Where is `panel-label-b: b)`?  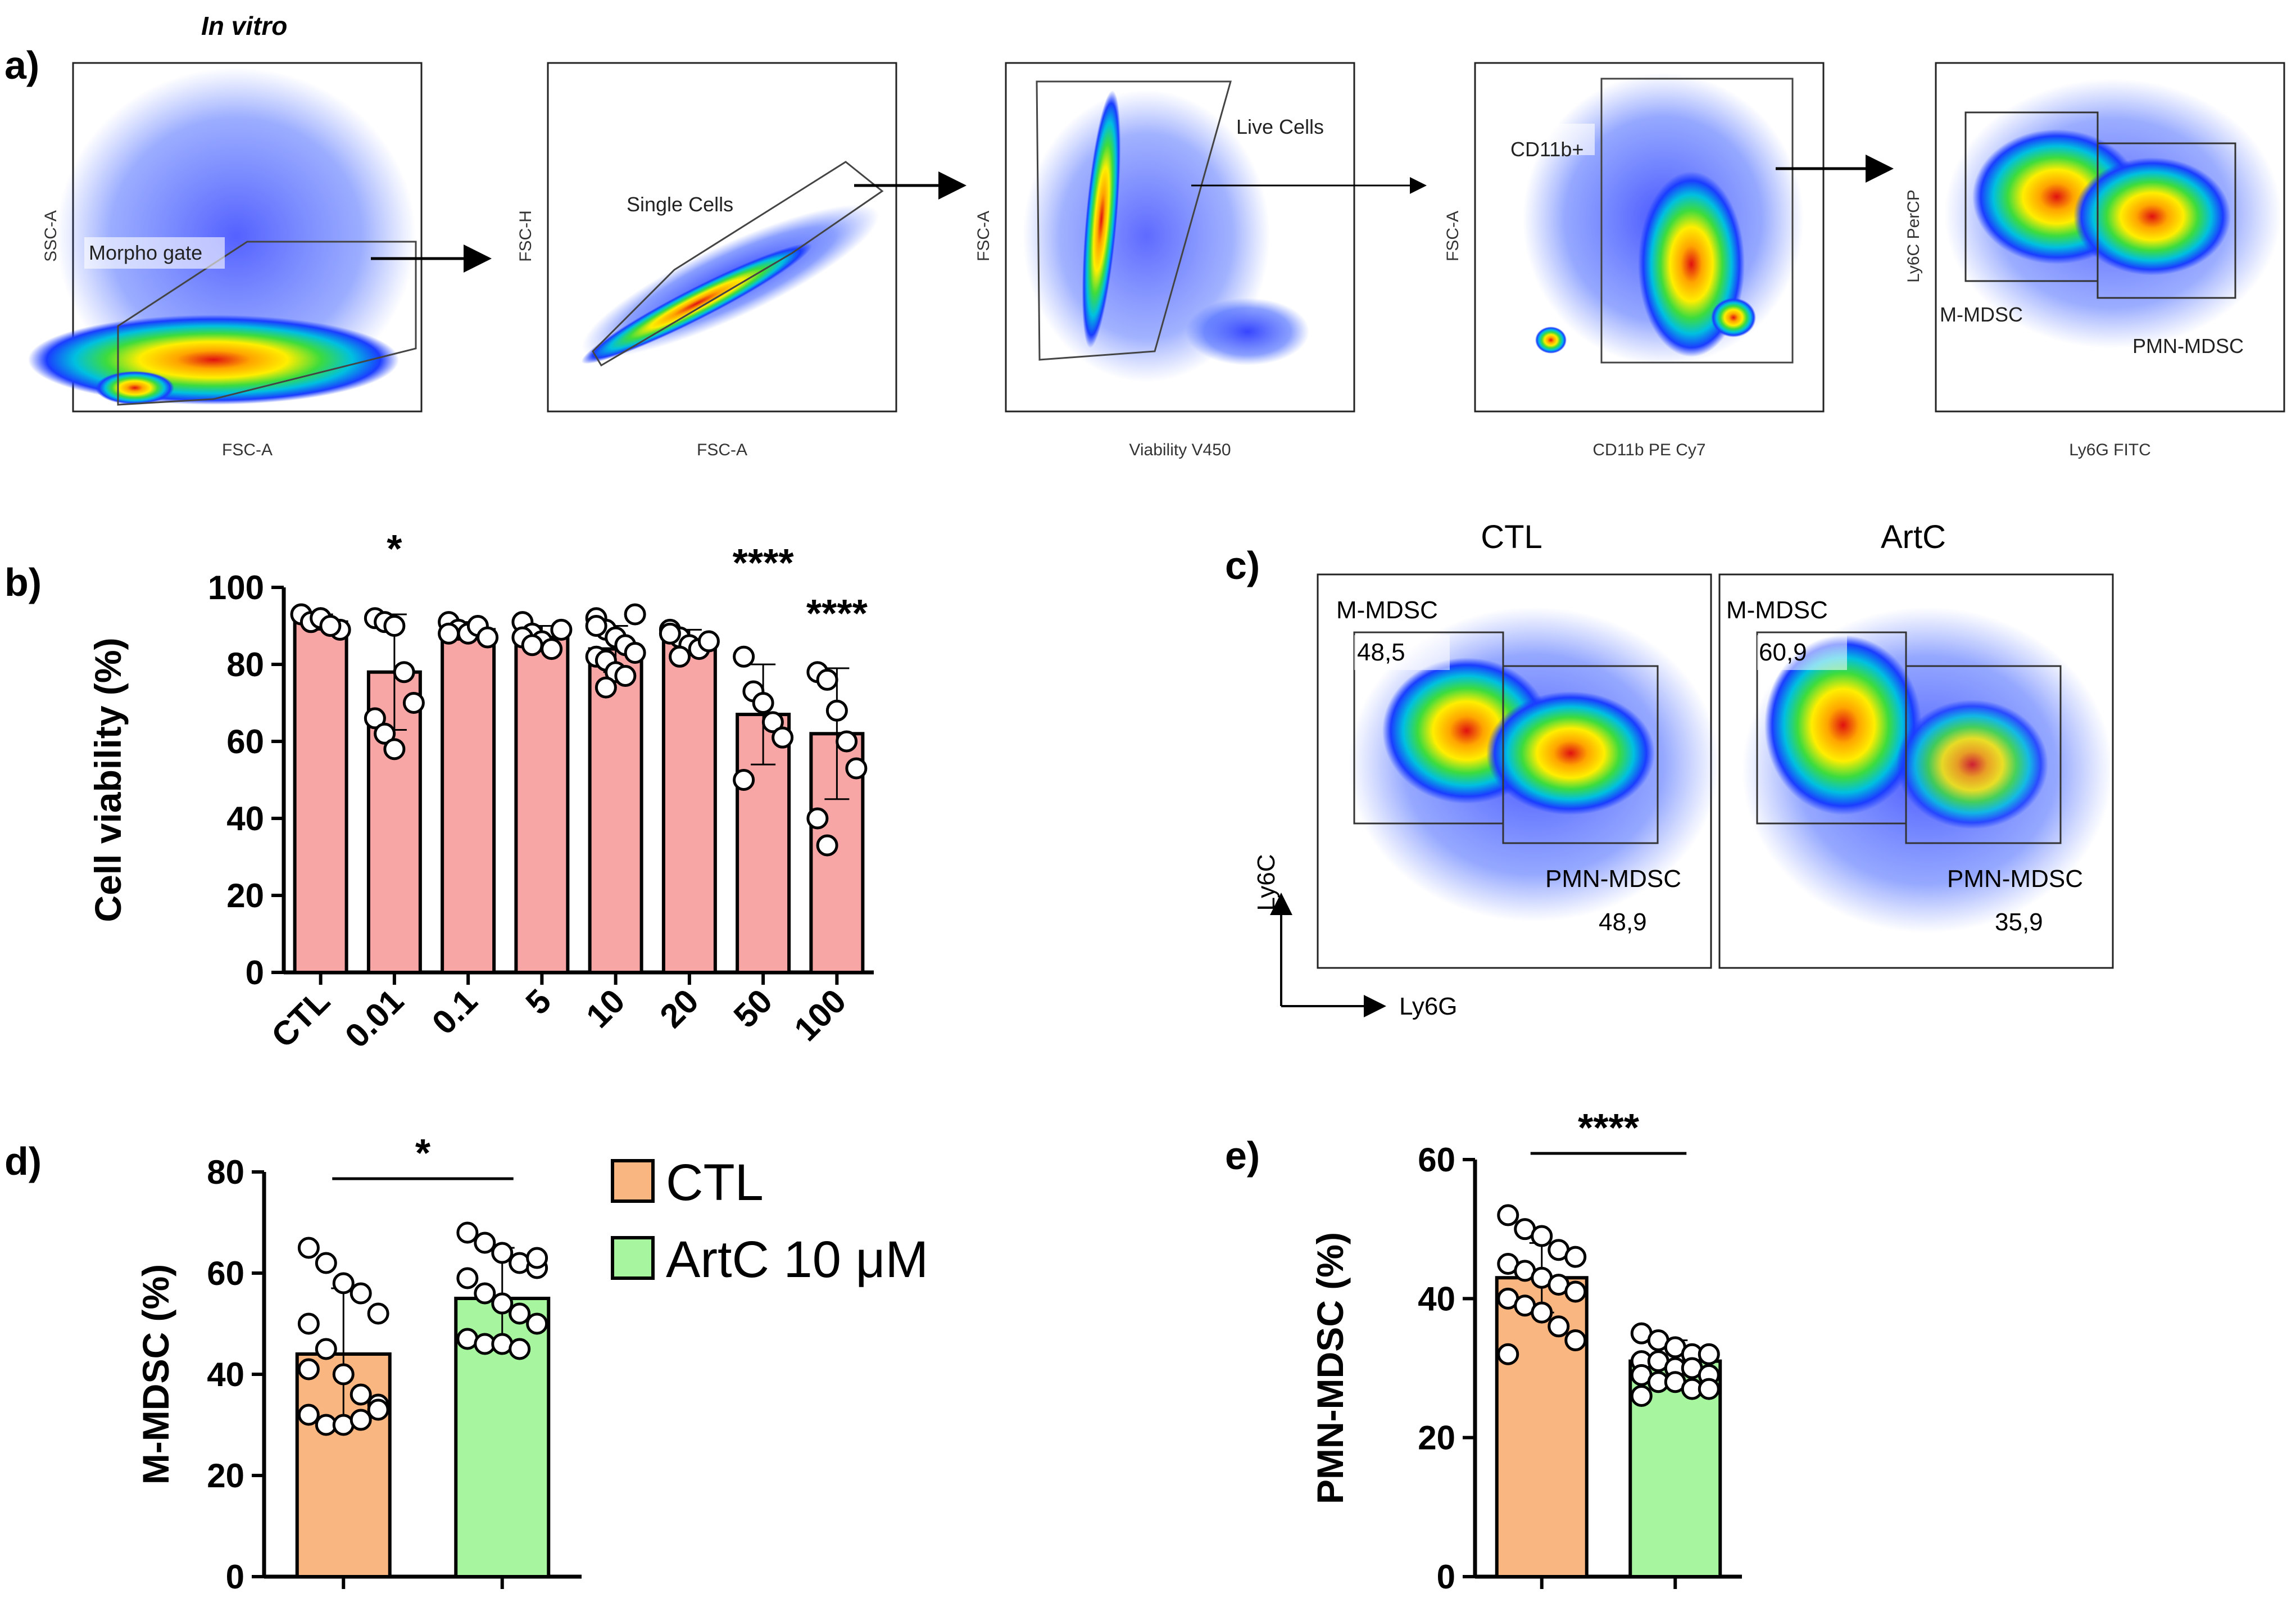
panel-label-b: b) is located at coordinates (23, 582).